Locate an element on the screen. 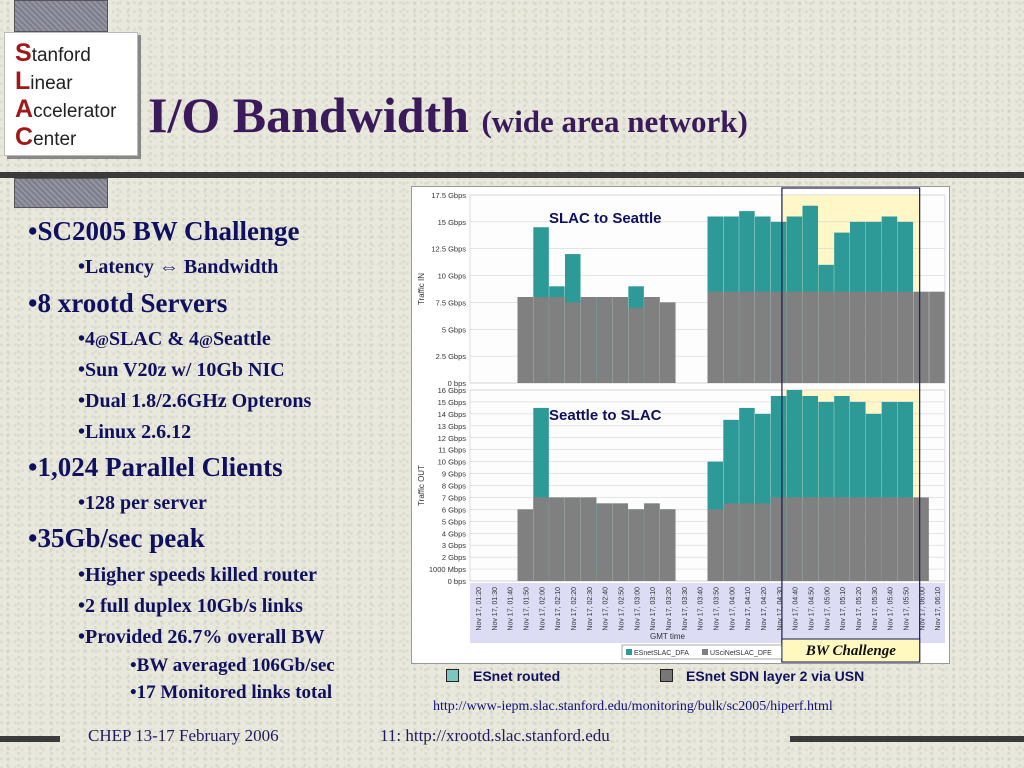  bullet-monitored-links: •17 Monitored links total is located at coordinates (231, 692).